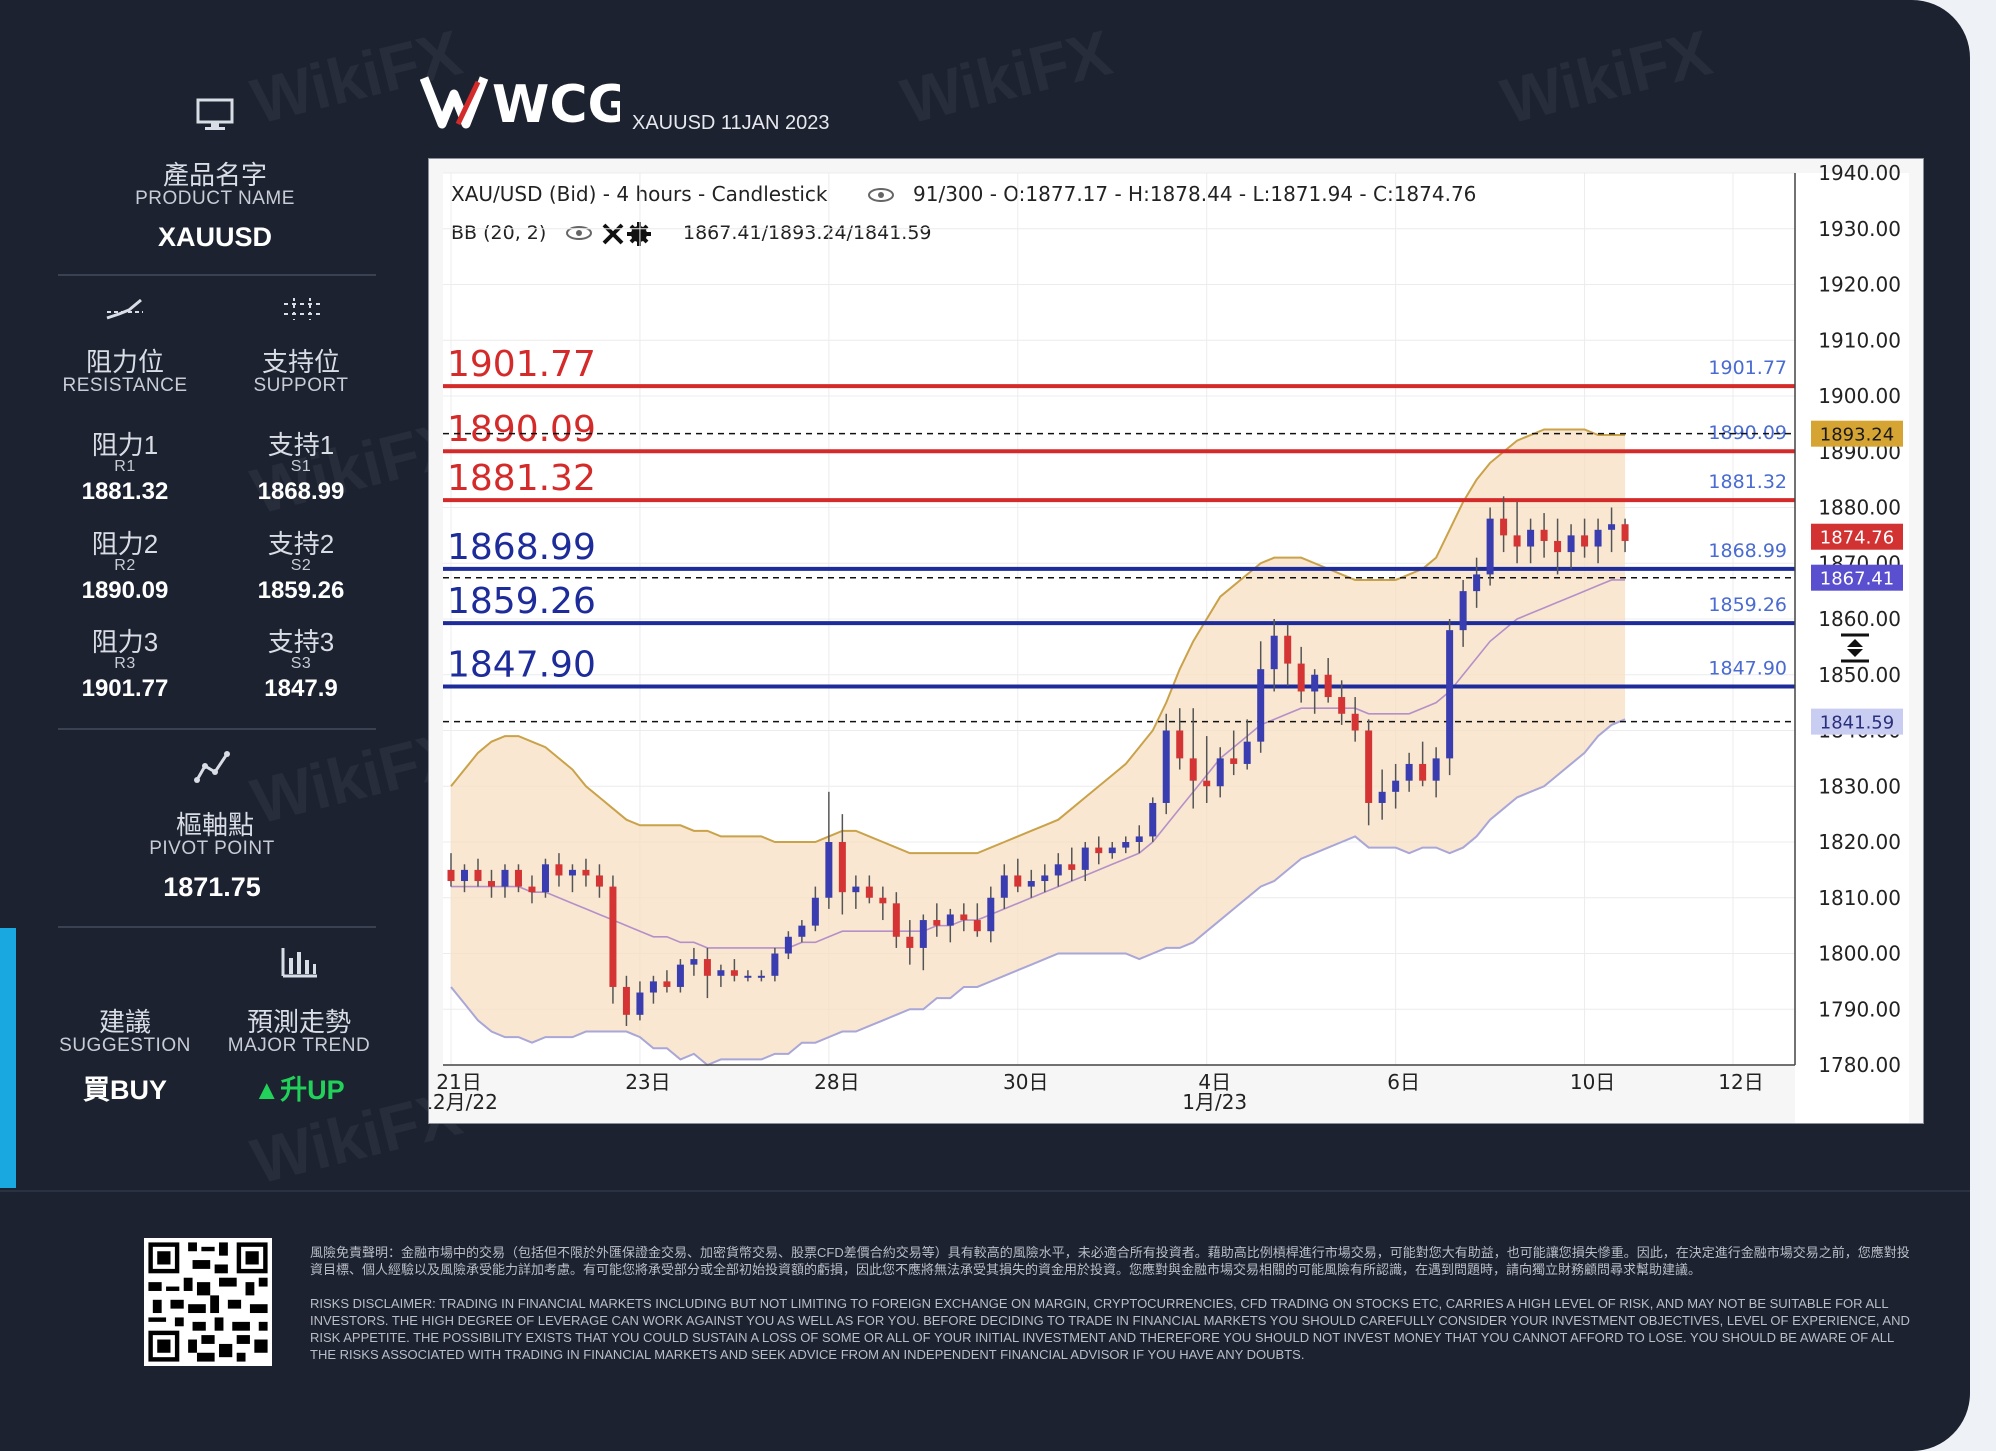 This screenshot has width=1996, height=1451. I want to click on s3-label-zh: 支持3, so click(301, 642).